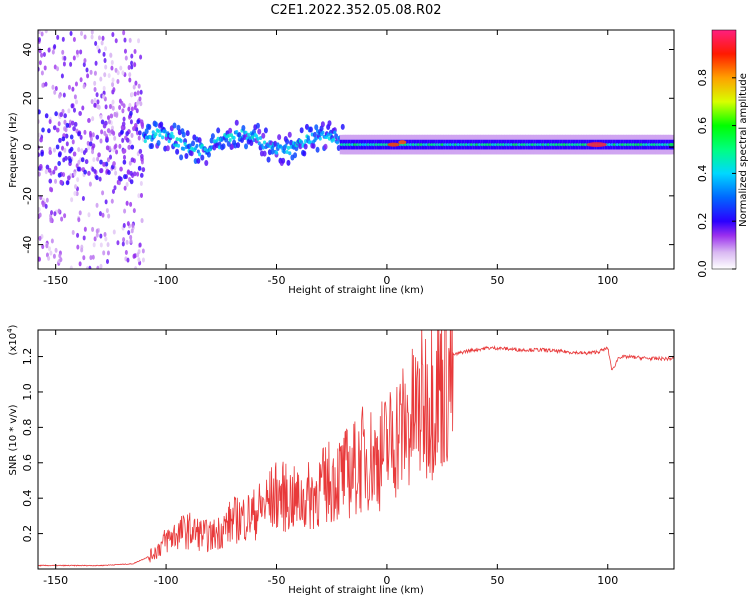  I want to click on spectrogram-x-label: Height of straight line (km), so click(356, 290).